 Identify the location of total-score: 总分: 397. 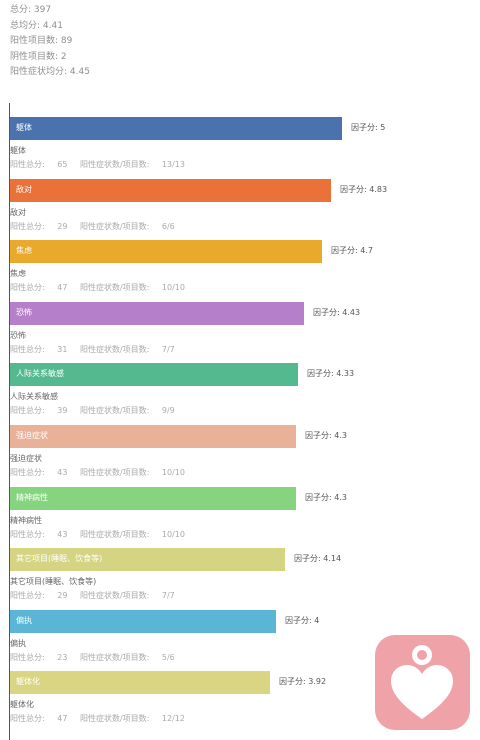
(31, 10).